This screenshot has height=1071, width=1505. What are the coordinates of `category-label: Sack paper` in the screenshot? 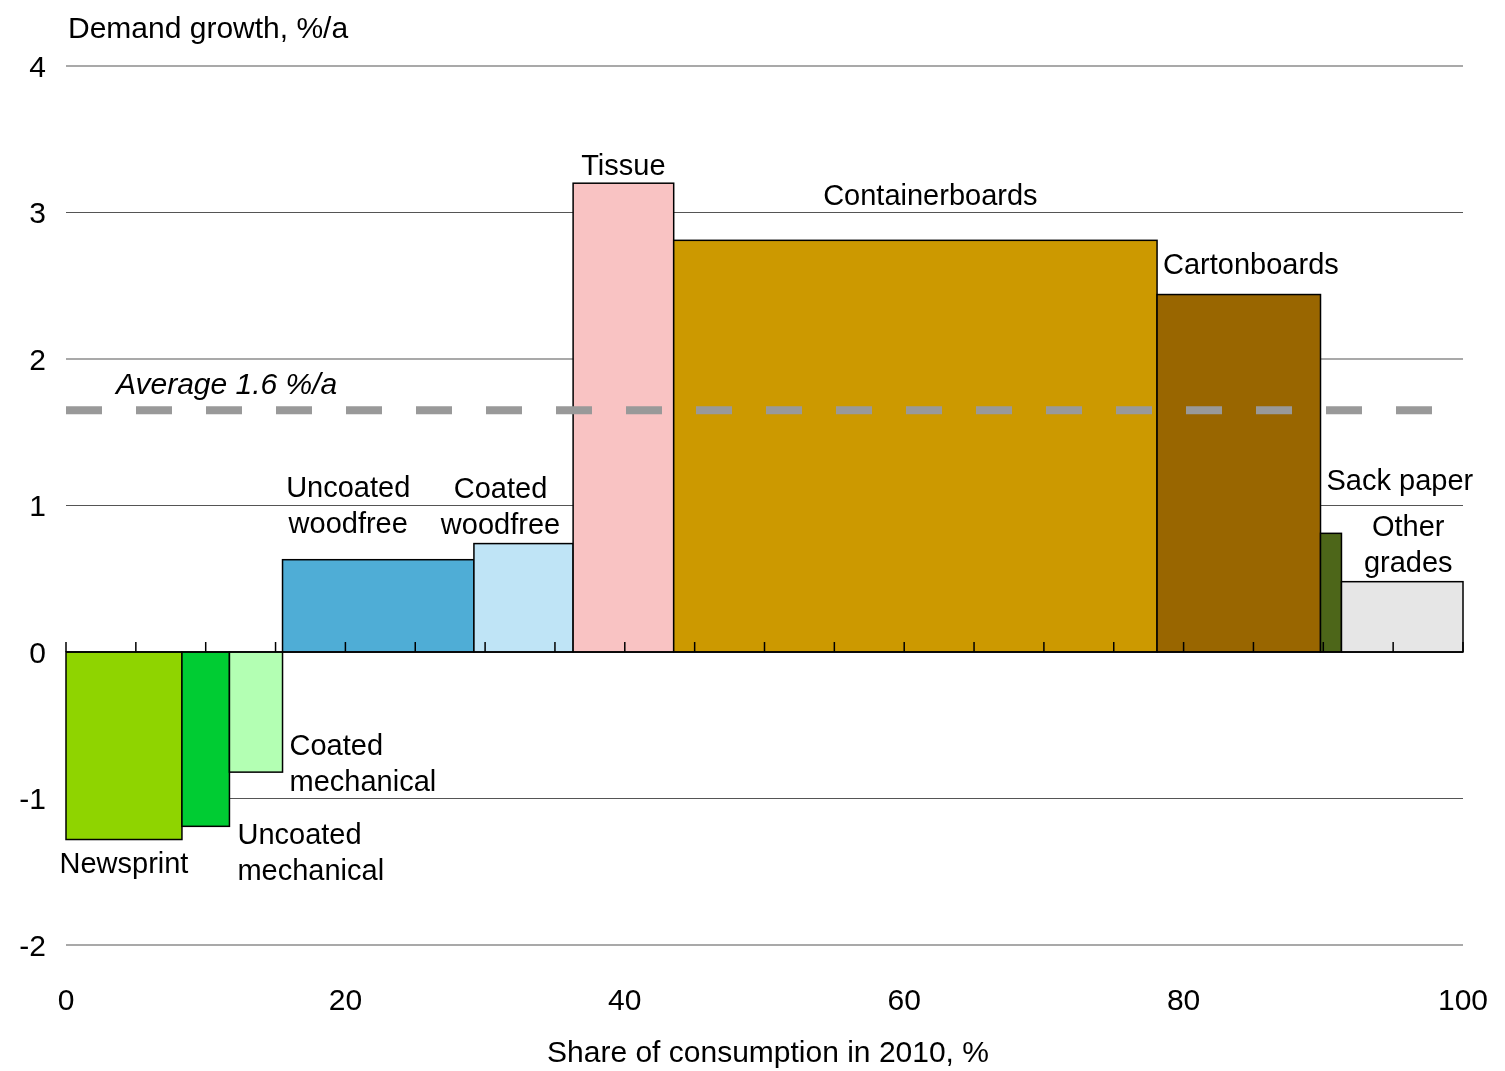 It's located at (1400, 480).